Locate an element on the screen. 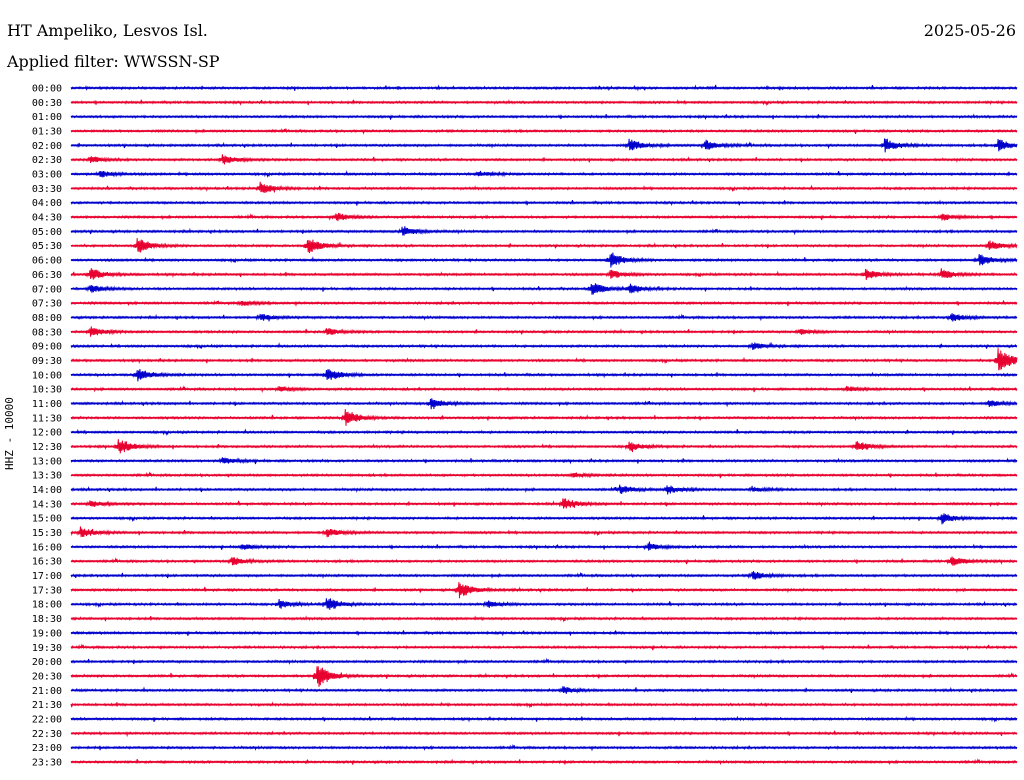  time-label: 12:30 is located at coordinates (47, 447).